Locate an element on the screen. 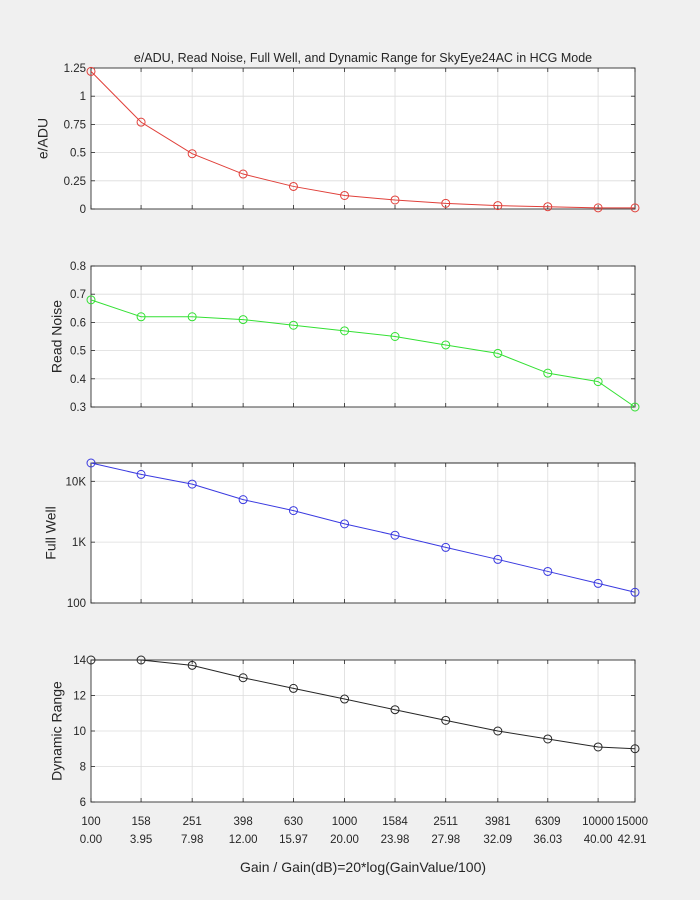 The height and width of the screenshot is (900, 700). y-tick-label: 0.75 is located at coordinates (75, 125).